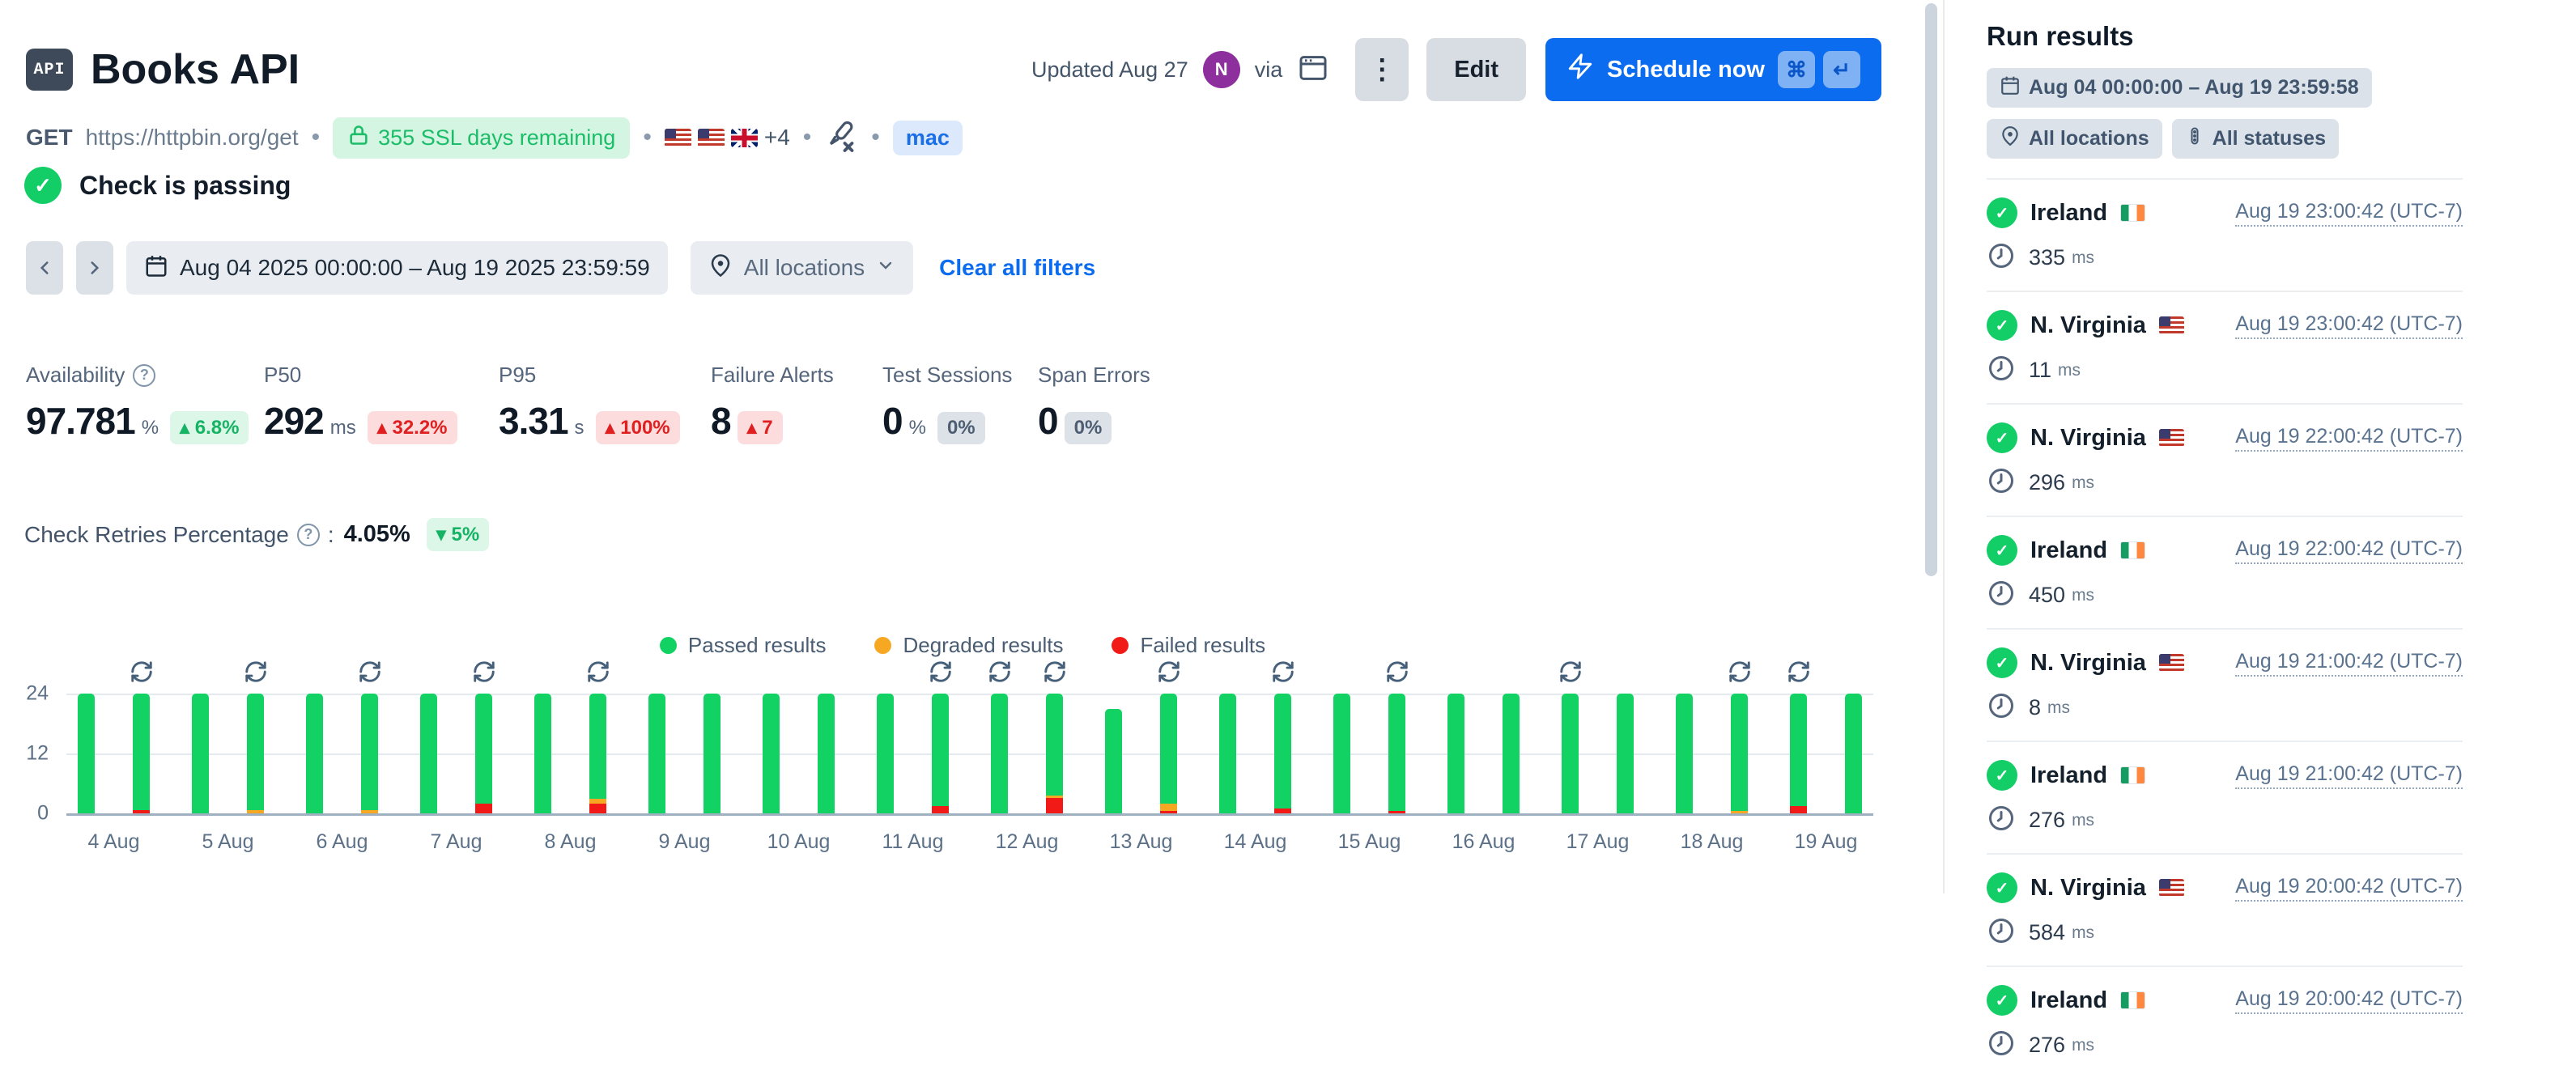  I want to click on retries-colon: :, so click(330, 534).